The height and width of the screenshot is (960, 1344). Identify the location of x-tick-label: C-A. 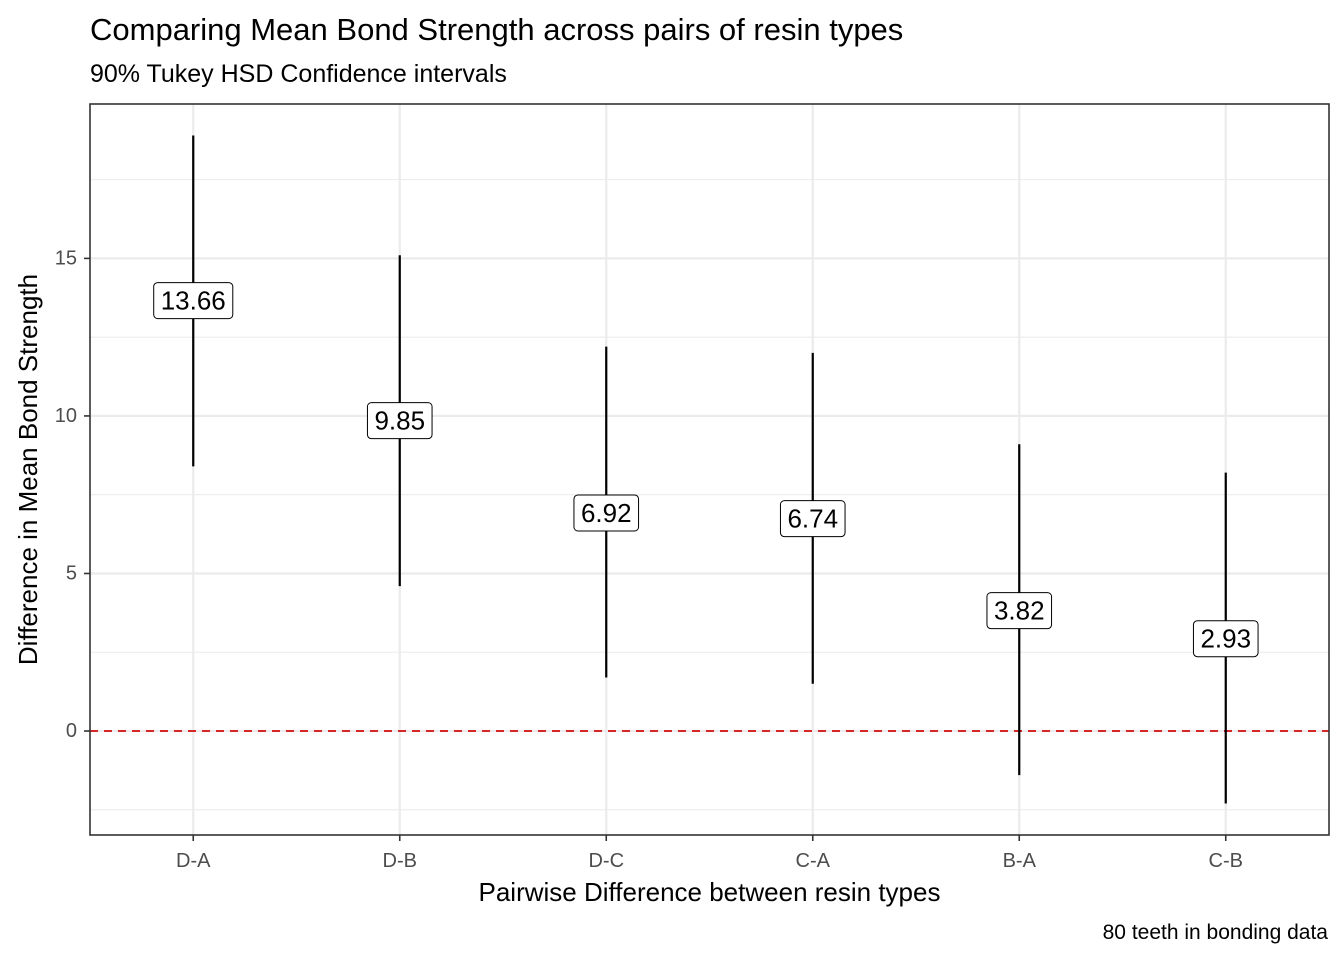
(813, 861).